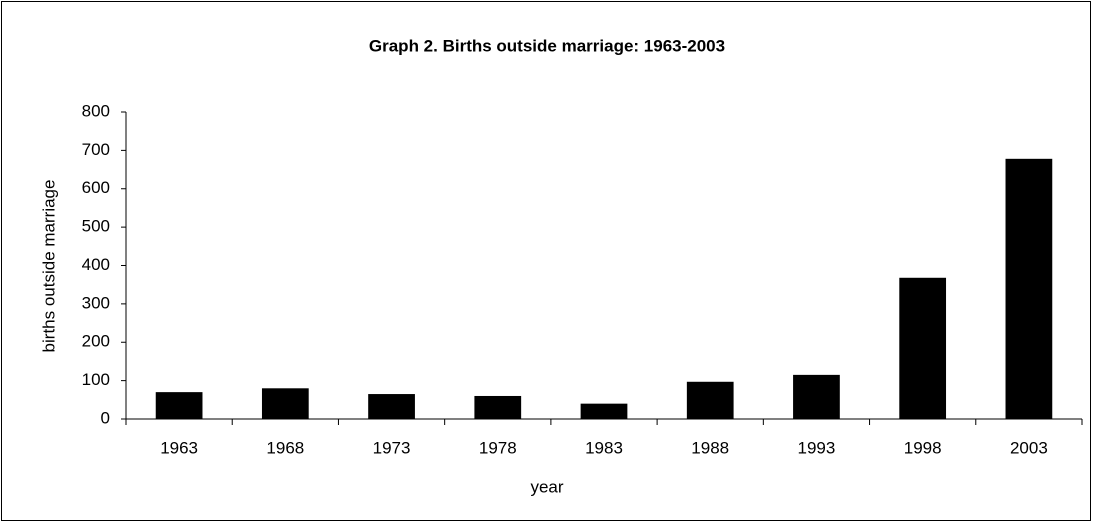 The image size is (1094, 529). Describe the element at coordinates (1029, 447) in the screenshot. I see `x-tick-label: 2003` at that location.